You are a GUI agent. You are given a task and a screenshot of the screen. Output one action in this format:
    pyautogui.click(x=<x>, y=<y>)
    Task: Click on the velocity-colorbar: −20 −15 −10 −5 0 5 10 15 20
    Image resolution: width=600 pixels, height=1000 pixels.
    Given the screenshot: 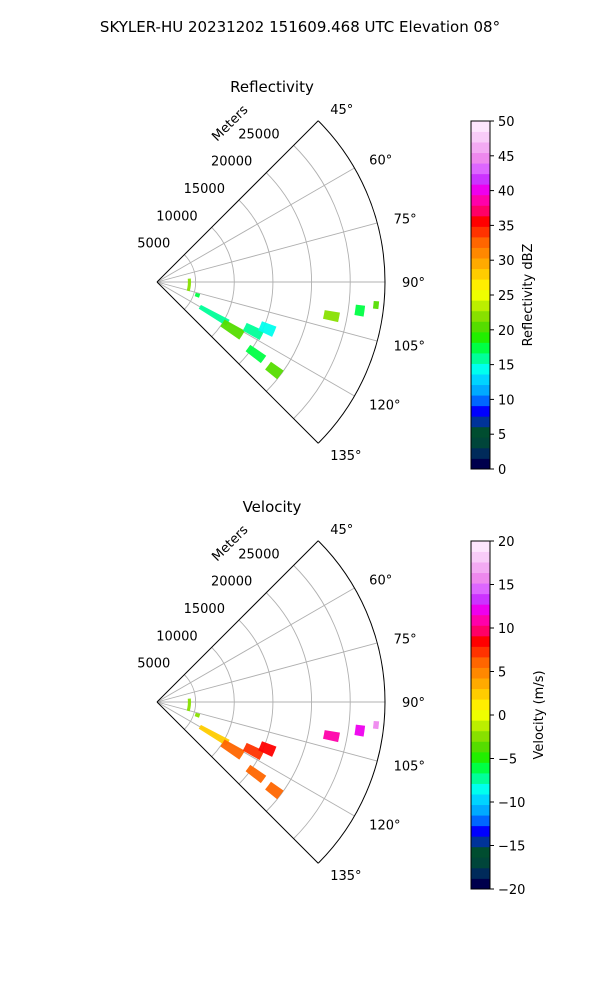 What is the action you would take?
    pyautogui.click(x=497, y=716)
    